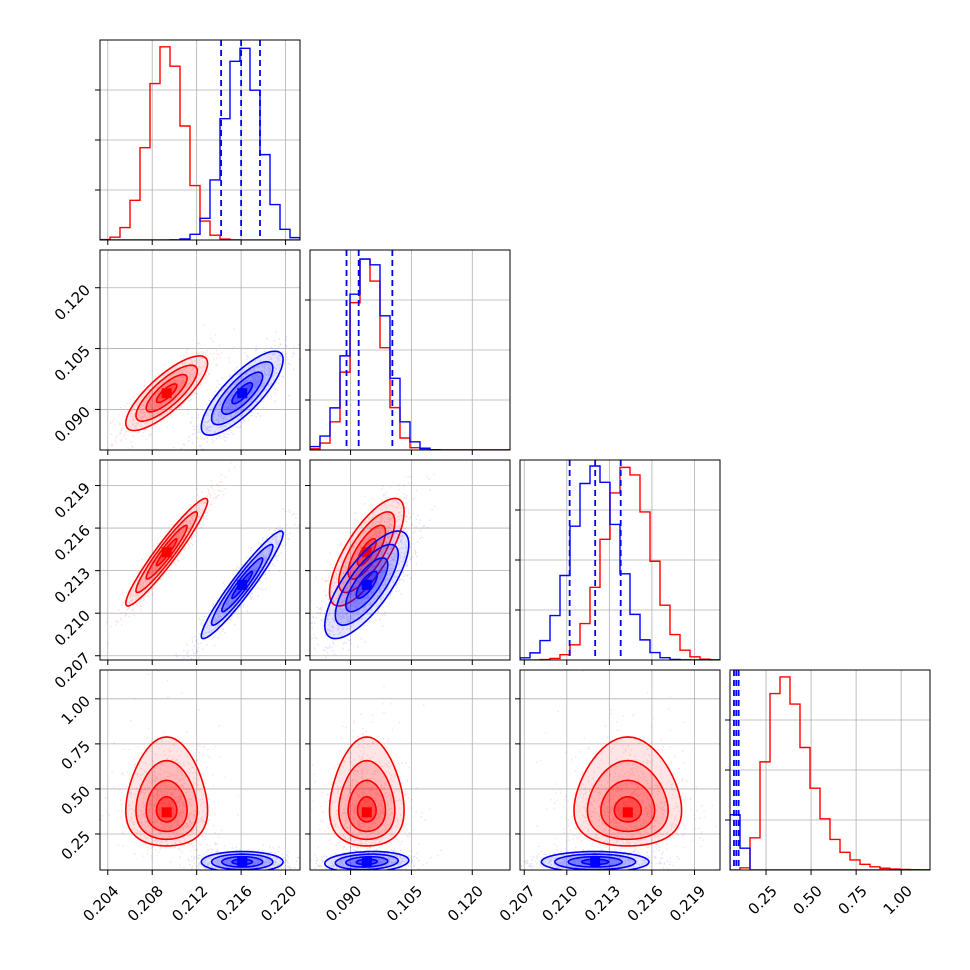 This screenshot has height=970, width=970. I want to click on x-tick-label-2-4: 0.219, so click(687, 903).